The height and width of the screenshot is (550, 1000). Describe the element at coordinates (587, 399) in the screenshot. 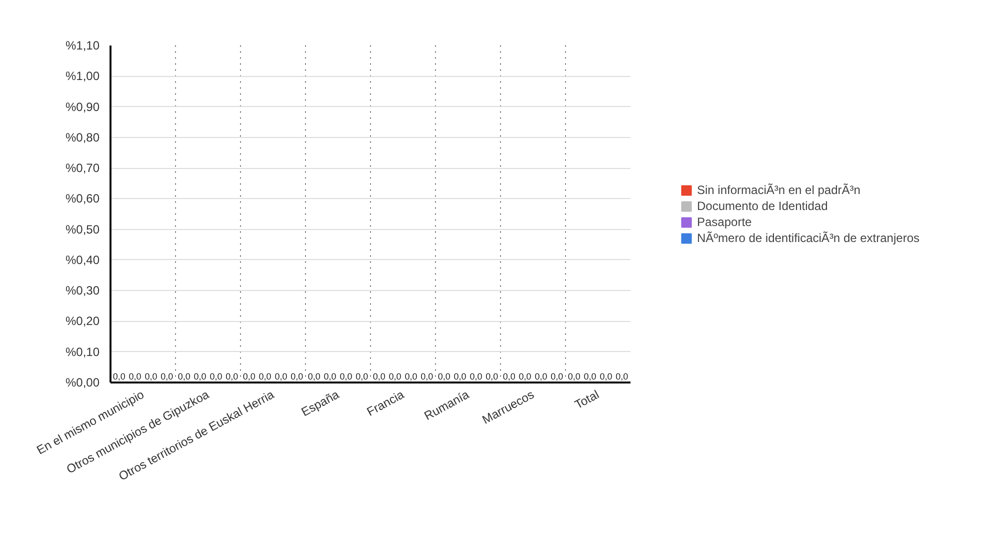

I see `x-tick-label: Total` at that location.